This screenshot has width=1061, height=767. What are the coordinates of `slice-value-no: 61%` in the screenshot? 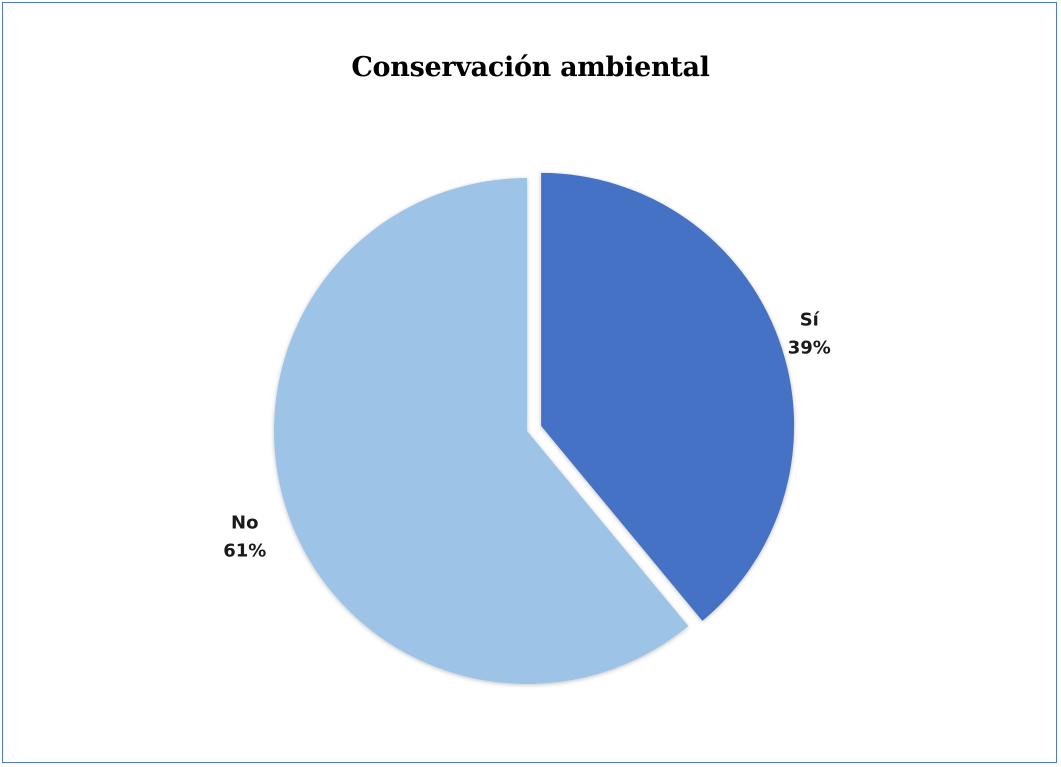 It's located at (244, 551).